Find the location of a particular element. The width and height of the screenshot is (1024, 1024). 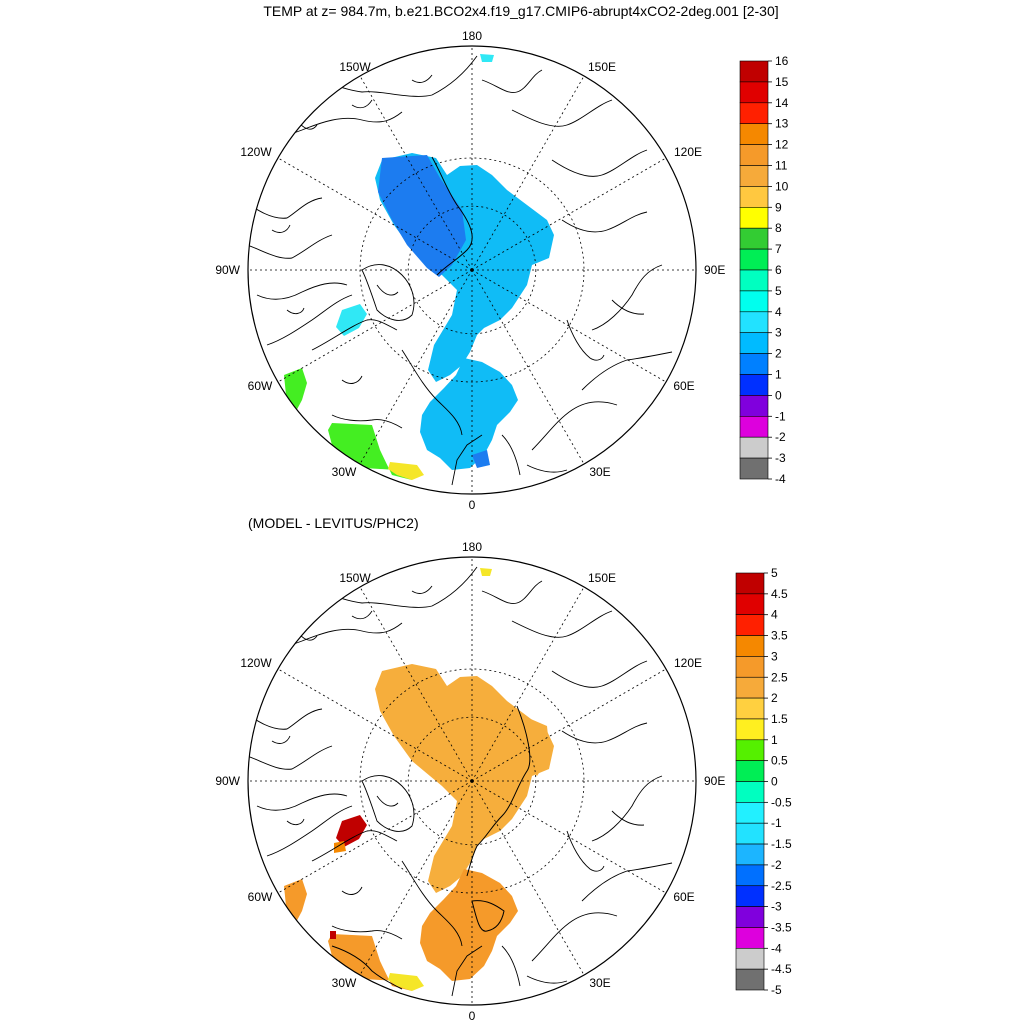

colorbar-tick-label: 0.5 is located at coordinates (779, 761).